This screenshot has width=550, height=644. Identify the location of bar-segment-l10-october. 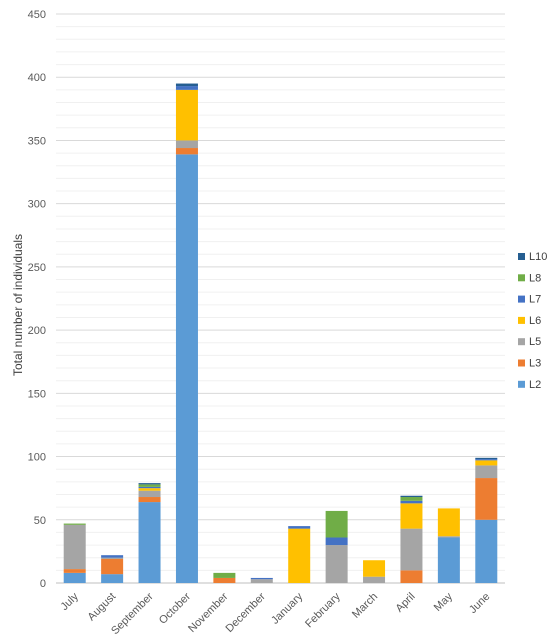
(186, 85).